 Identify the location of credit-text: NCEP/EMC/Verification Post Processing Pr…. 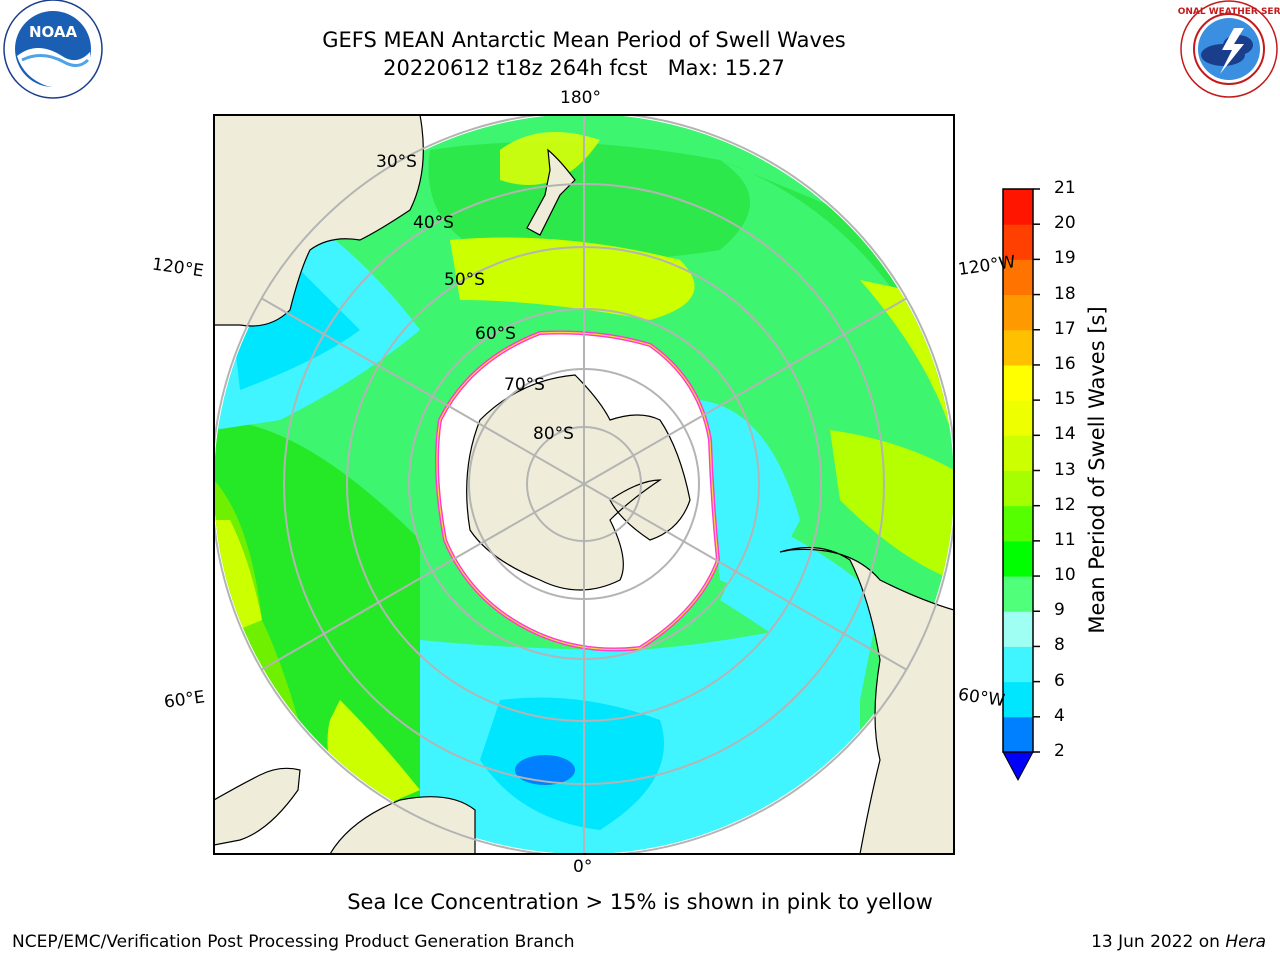
(293, 942).